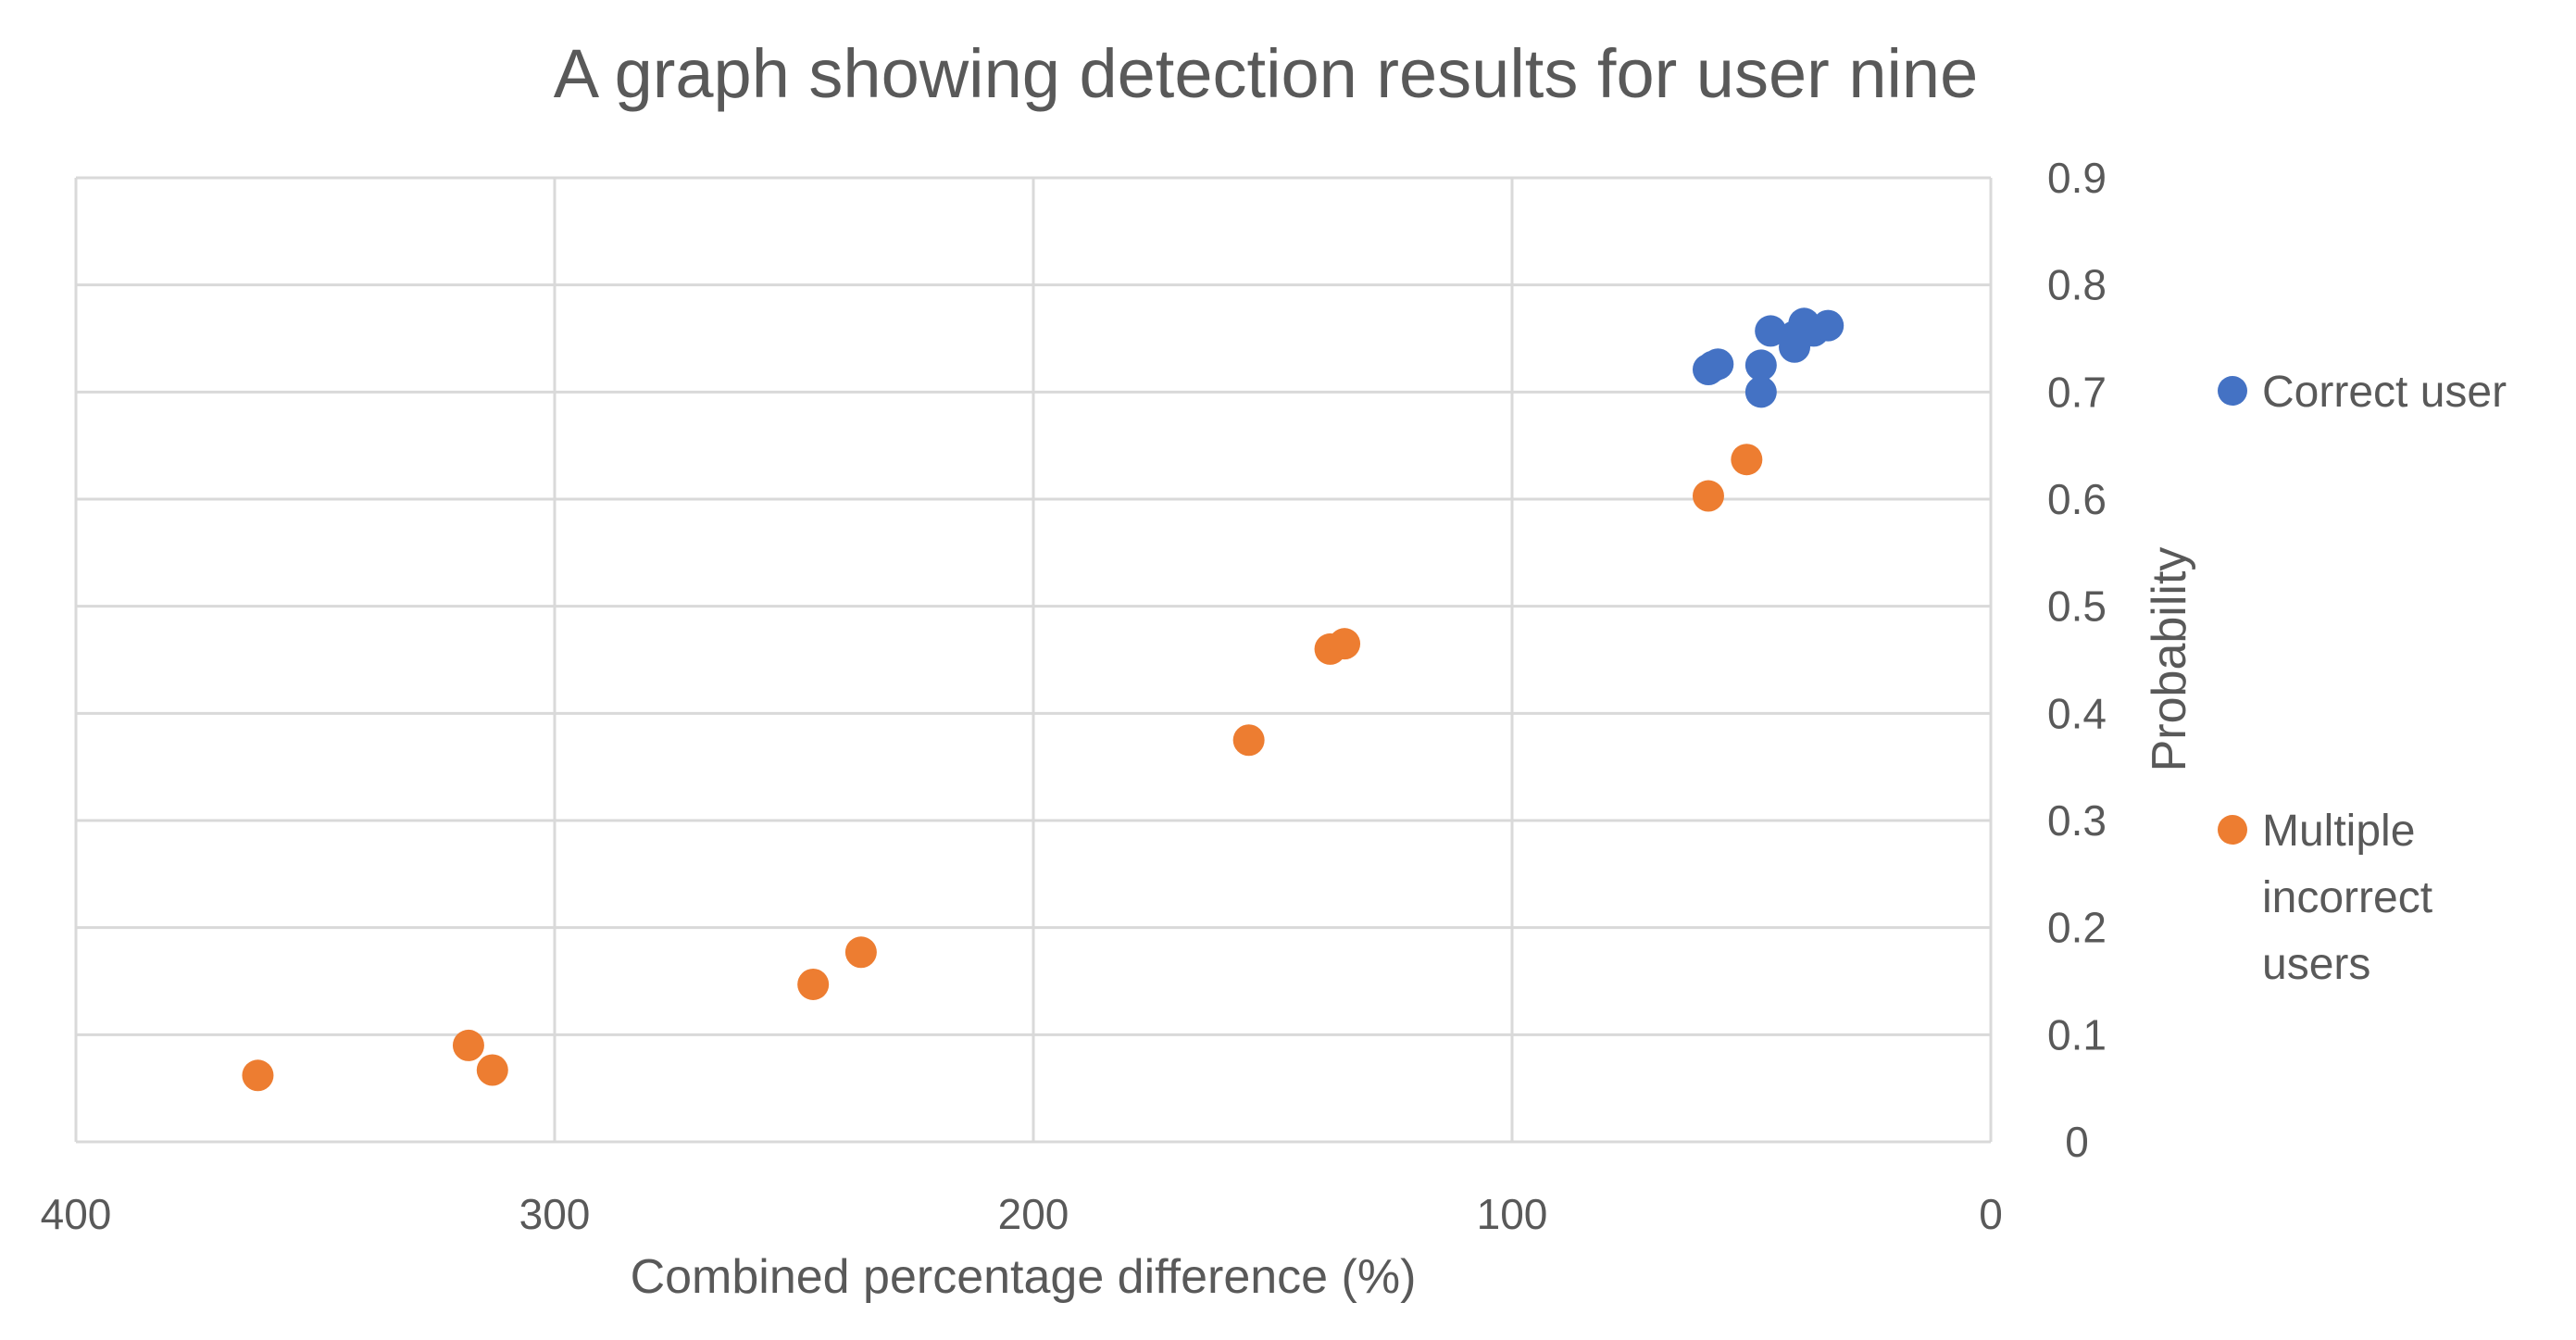 The image size is (2576, 1340). I want to click on y-tick-label: 0.9, so click(2077, 178).